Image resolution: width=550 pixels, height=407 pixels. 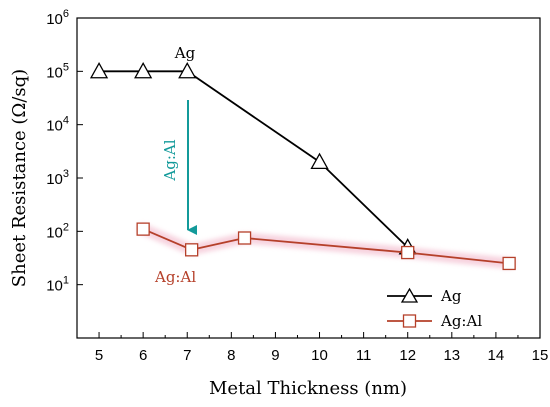 What do you see at coordinates (57, 231) in the screenshot?
I see `y-tick-label: 10²` at bounding box center [57, 231].